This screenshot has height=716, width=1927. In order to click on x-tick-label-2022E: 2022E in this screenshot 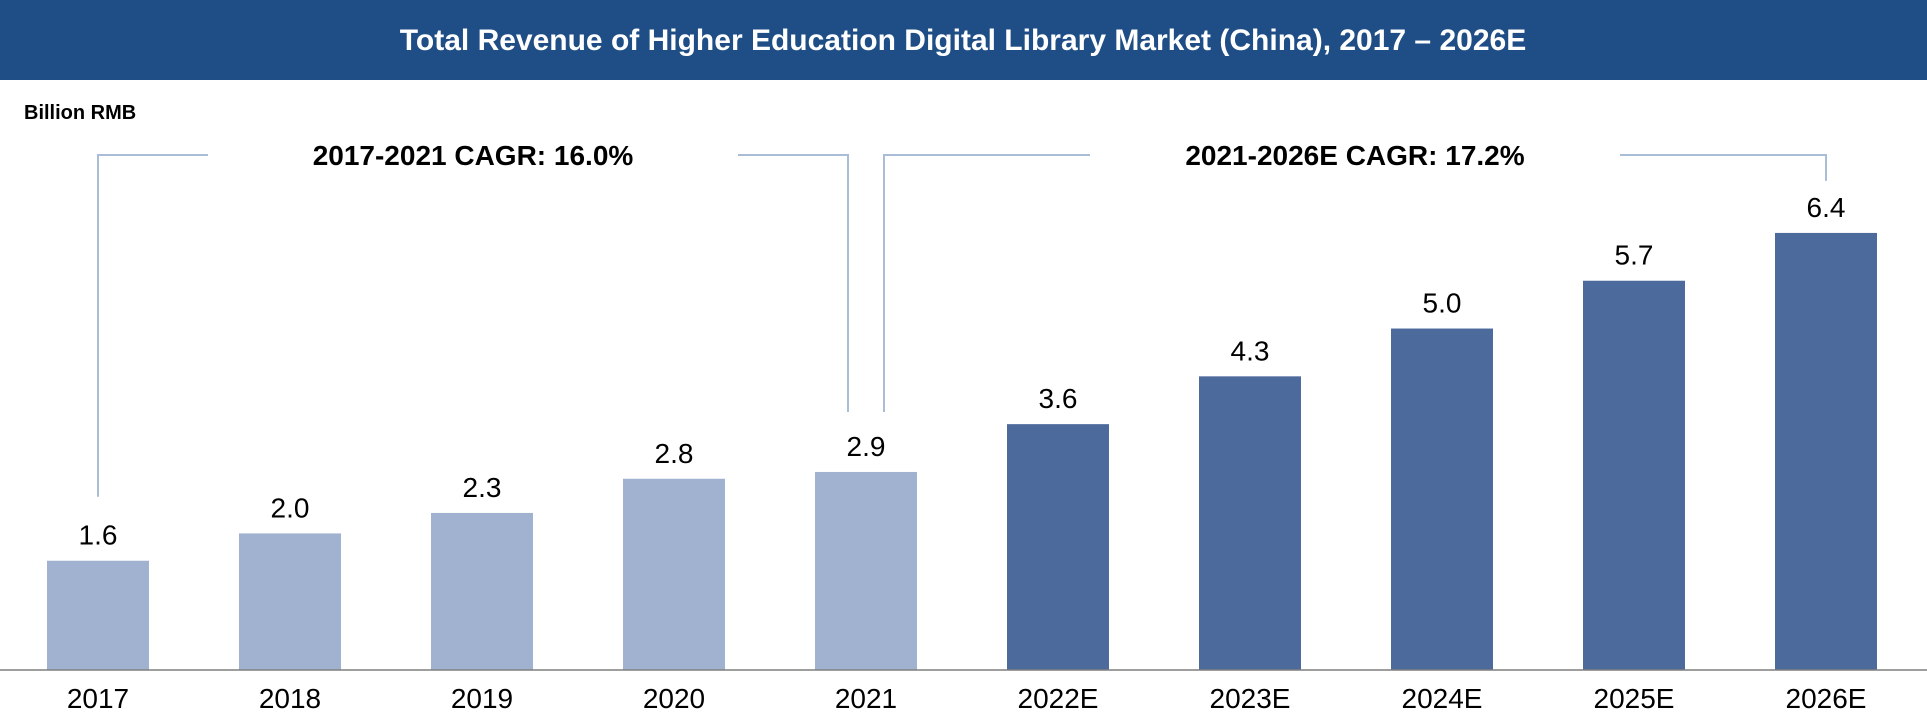, I will do `click(1058, 698)`.